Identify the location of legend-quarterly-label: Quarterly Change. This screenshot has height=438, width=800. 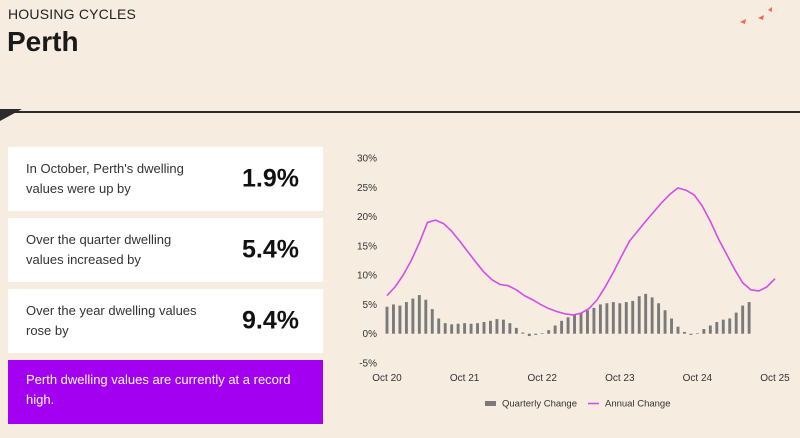
(539, 404).